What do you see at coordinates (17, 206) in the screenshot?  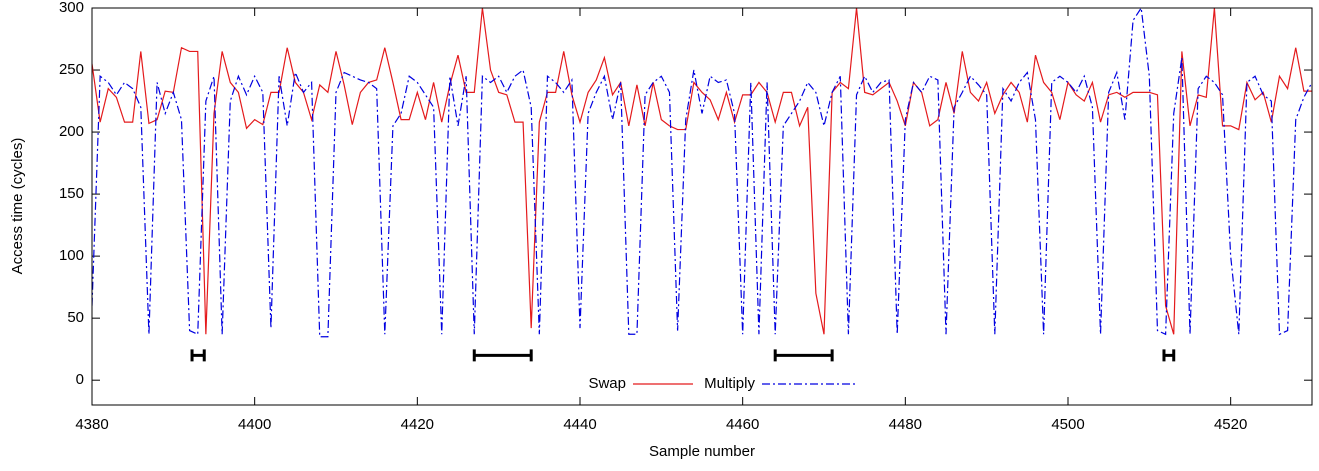 I see `y-axis-label: Access time (cycles)` at bounding box center [17, 206].